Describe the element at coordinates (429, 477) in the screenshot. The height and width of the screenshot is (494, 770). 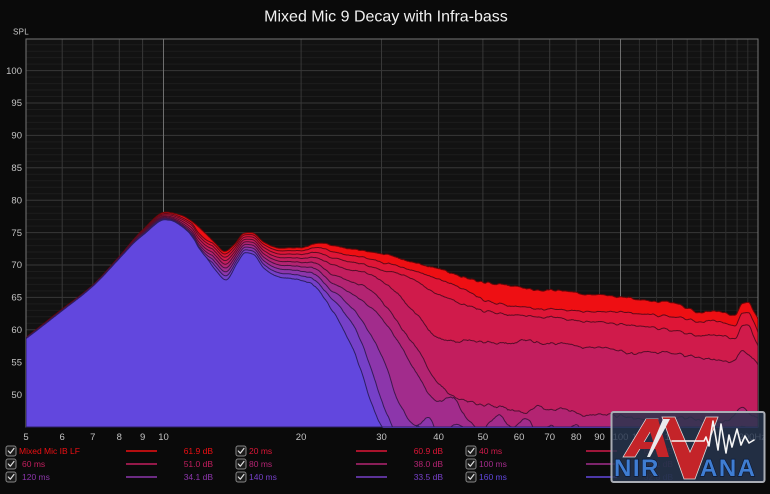
I see `svg-text: 33.5 dB` at that location.